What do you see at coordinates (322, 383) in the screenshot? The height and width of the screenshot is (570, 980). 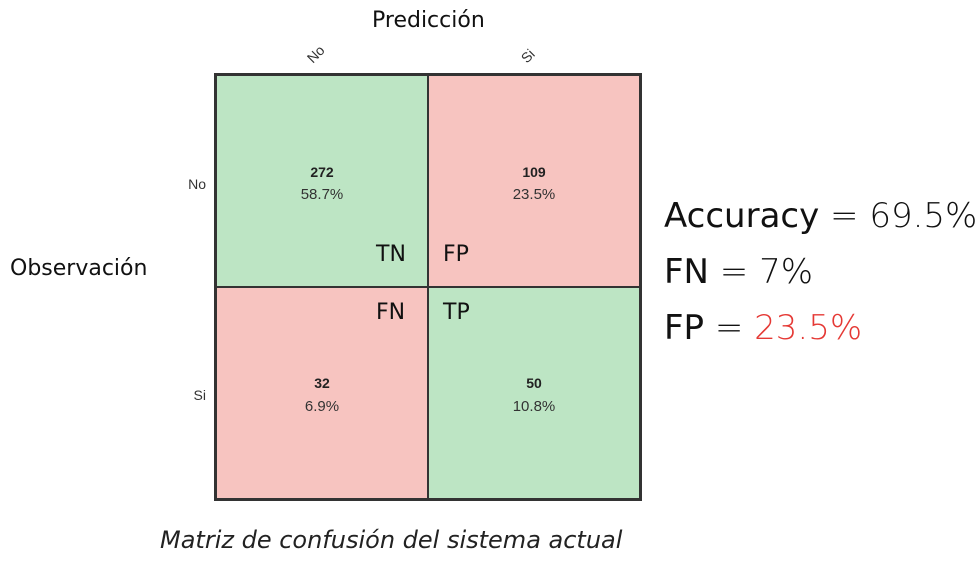 I see `cell-count: 32` at bounding box center [322, 383].